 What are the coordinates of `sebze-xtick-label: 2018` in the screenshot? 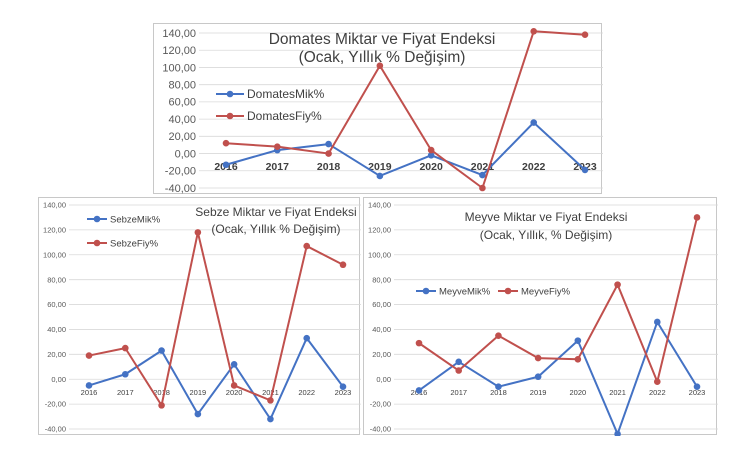 It's located at (161, 392).